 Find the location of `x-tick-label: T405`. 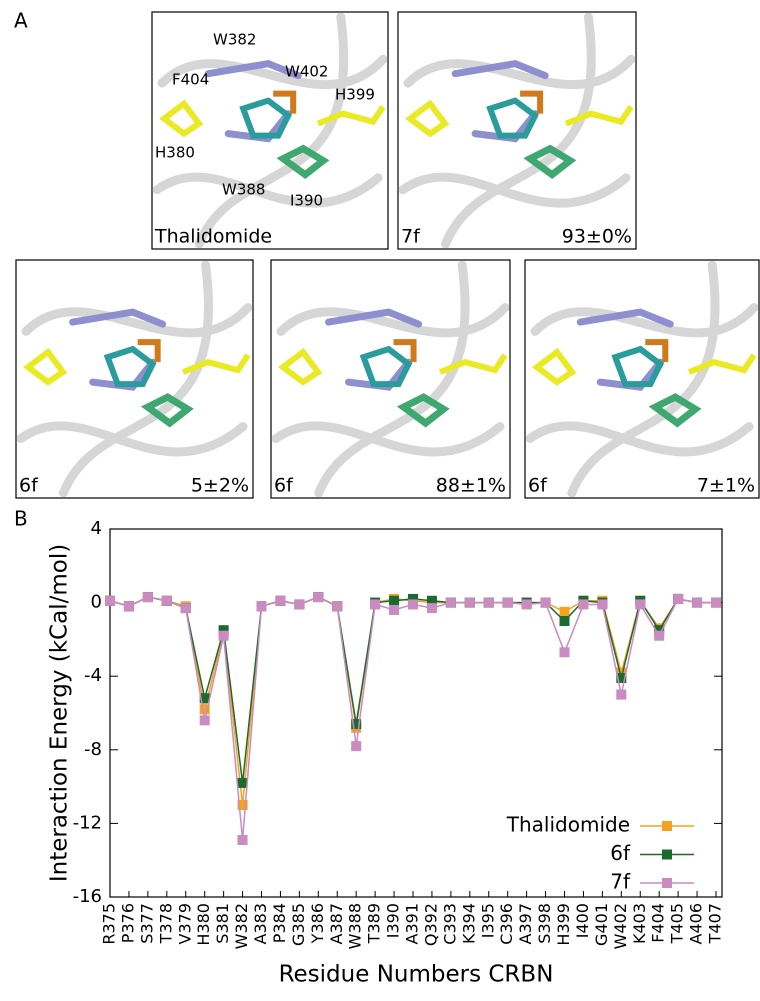

x-tick-label: T405 is located at coordinates (677, 923).